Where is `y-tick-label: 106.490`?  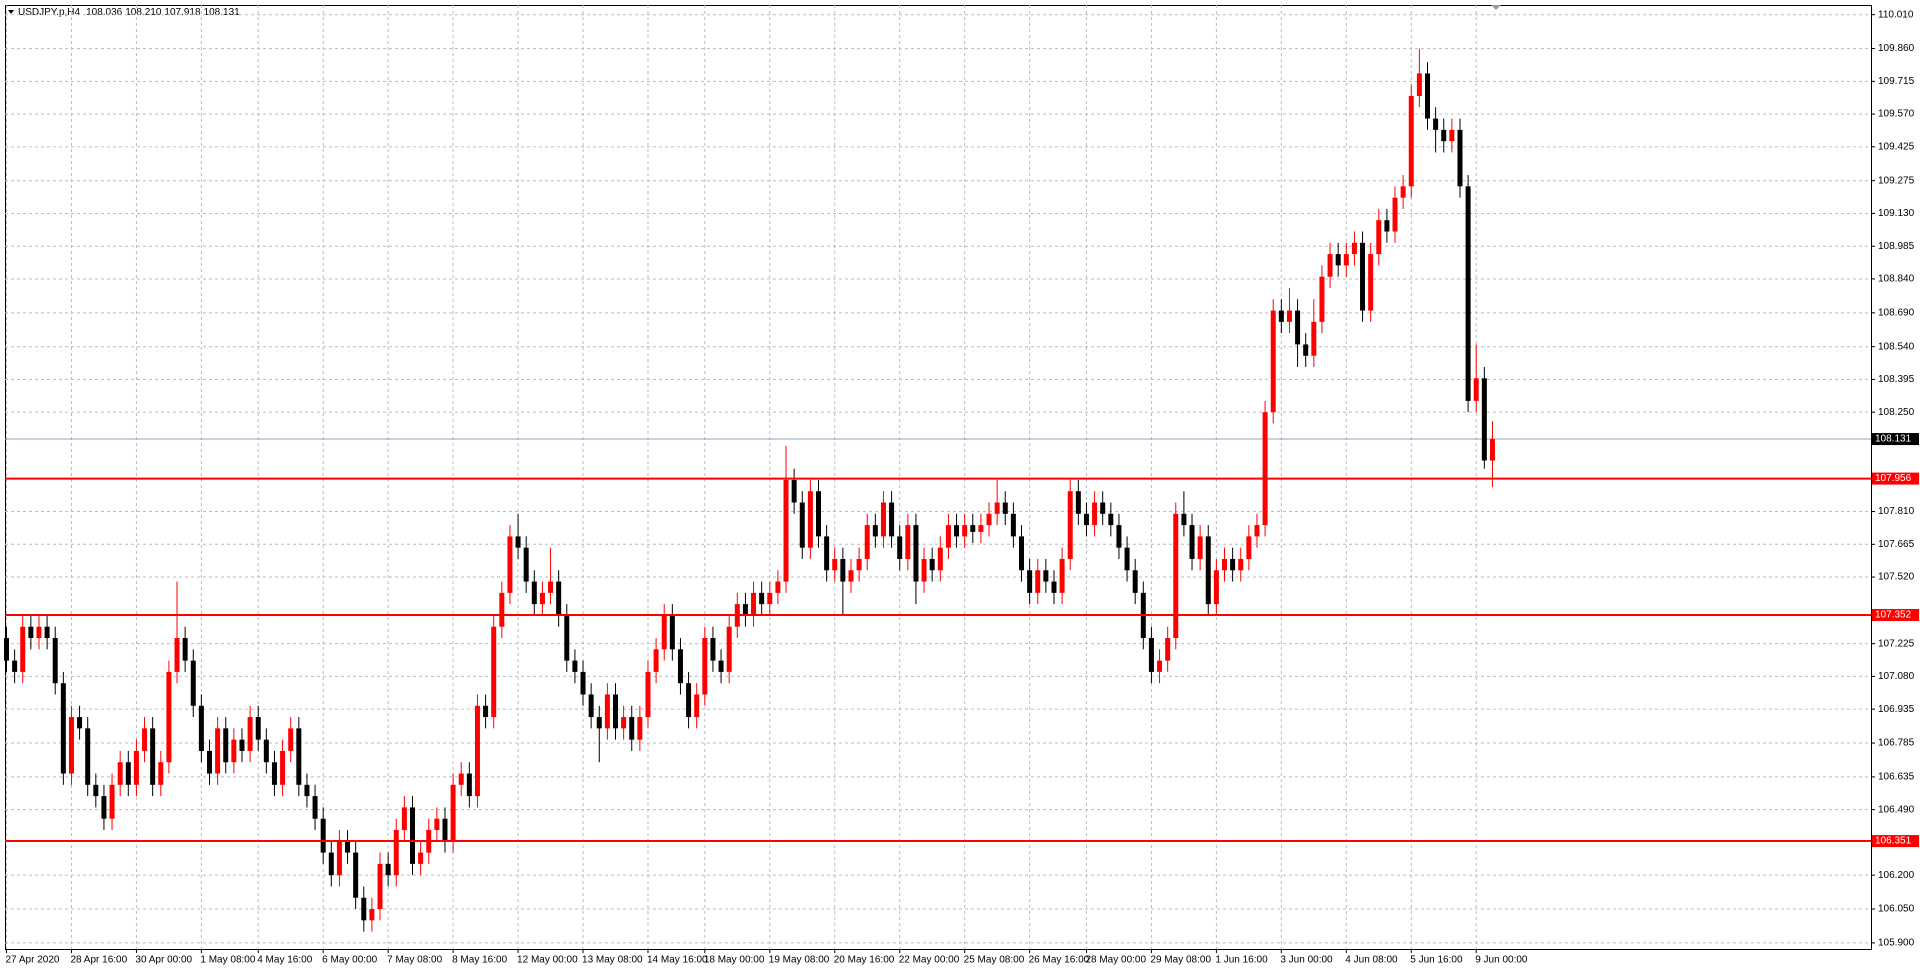
y-tick-label: 106.490 is located at coordinates (1896, 809).